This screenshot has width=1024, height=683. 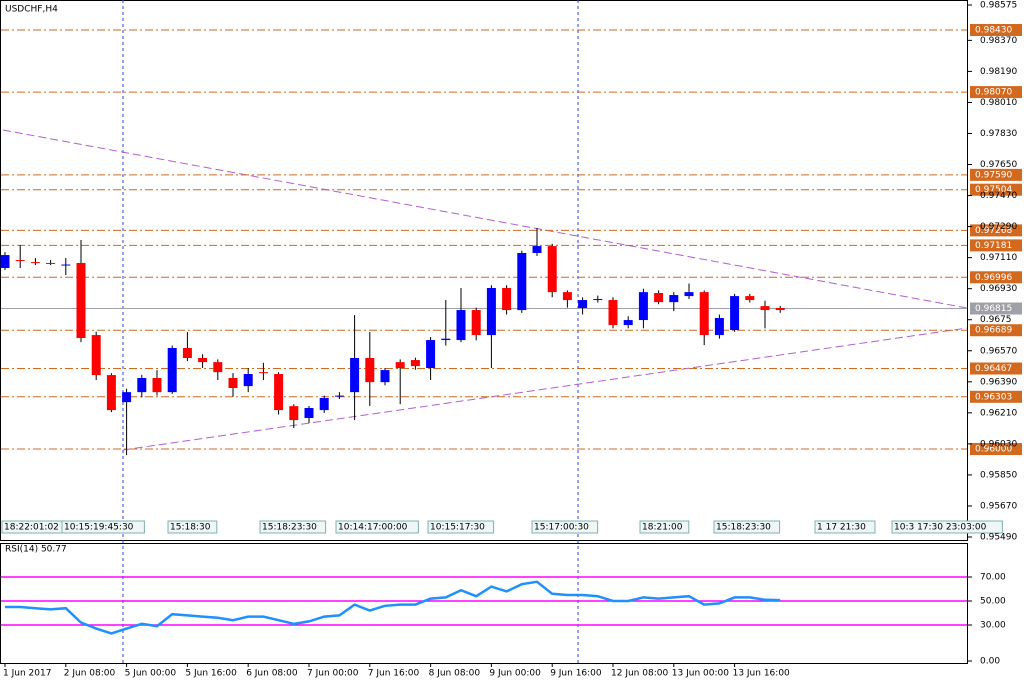 I want to click on x-tick-label: 9 Jun 16:00, so click(x=576, y=674).